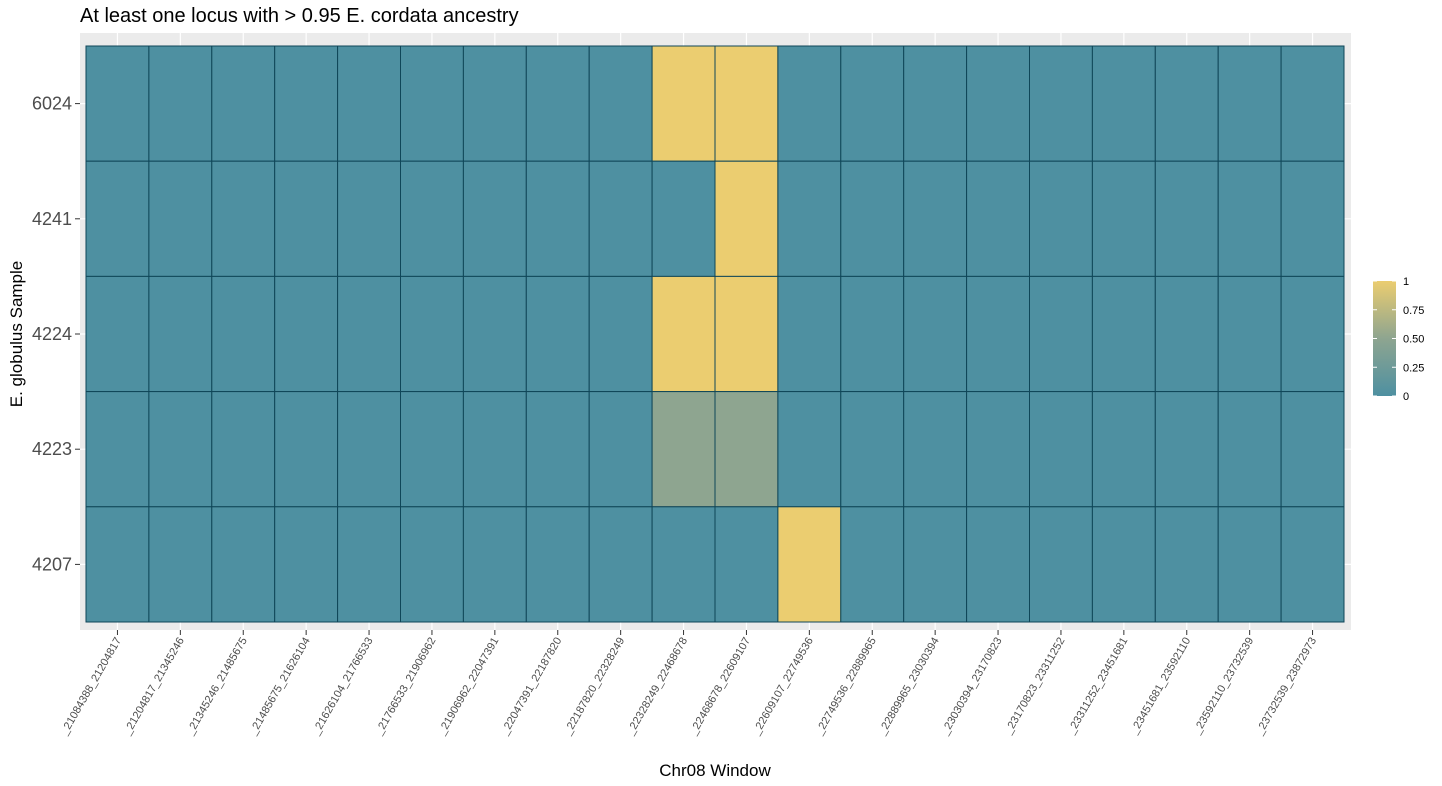 The height and width of the screenshot is (786, 1442). I want to click on legend-label: 0, so click(1406, 397).